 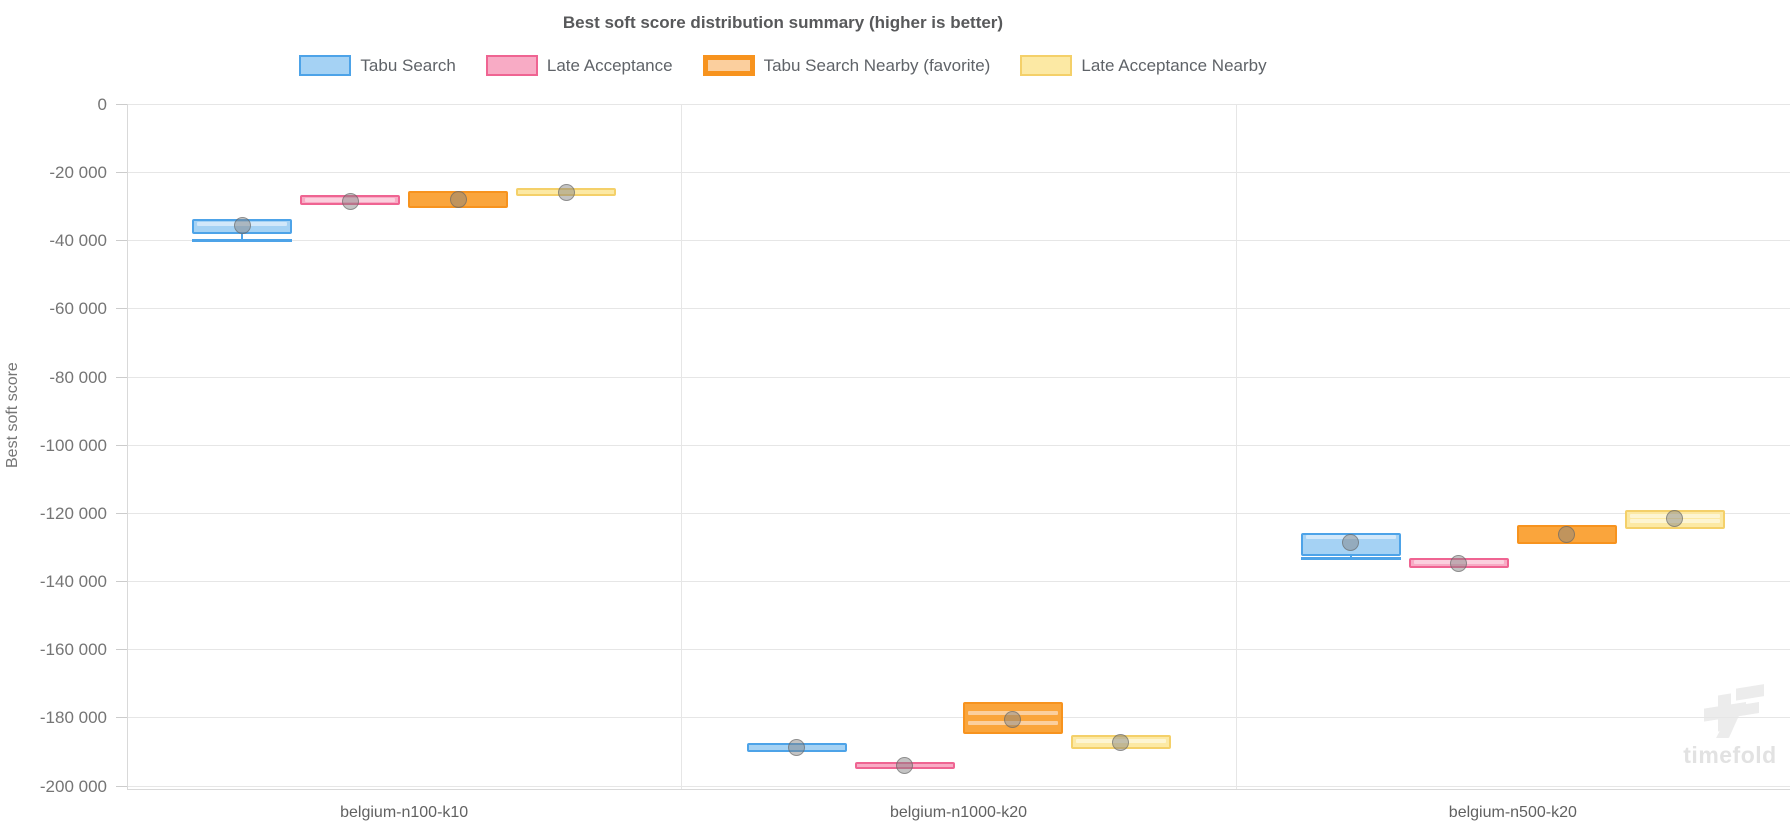 What do you see at coordinates (73, 650) in the screenshot?
I see `y-tick-label: -160 000` at bounding box center [73, 650].